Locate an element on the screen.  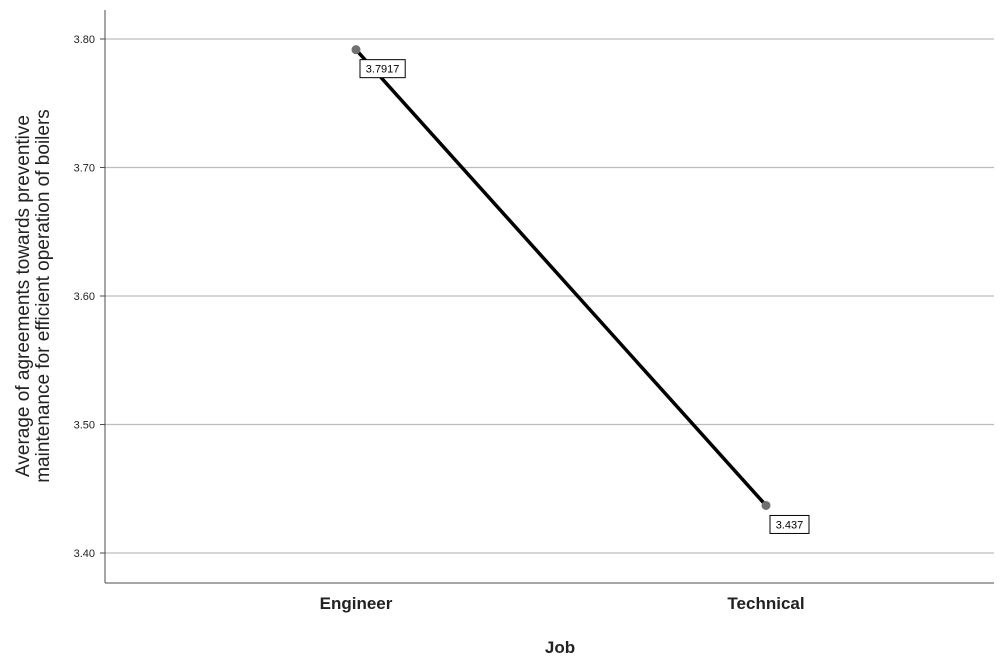
x-tick-label: Engineer is located at coordinates (356, 603).